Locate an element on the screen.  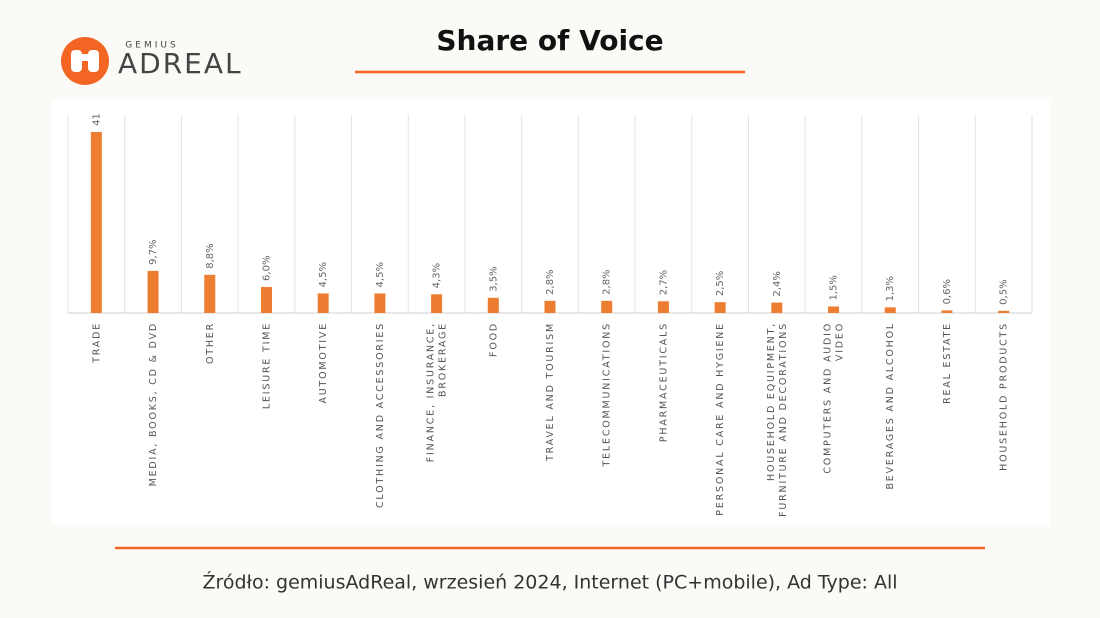
x-tick-label: HOUSEHOLD PRODUCTS is located at coordinates (1003, 396).